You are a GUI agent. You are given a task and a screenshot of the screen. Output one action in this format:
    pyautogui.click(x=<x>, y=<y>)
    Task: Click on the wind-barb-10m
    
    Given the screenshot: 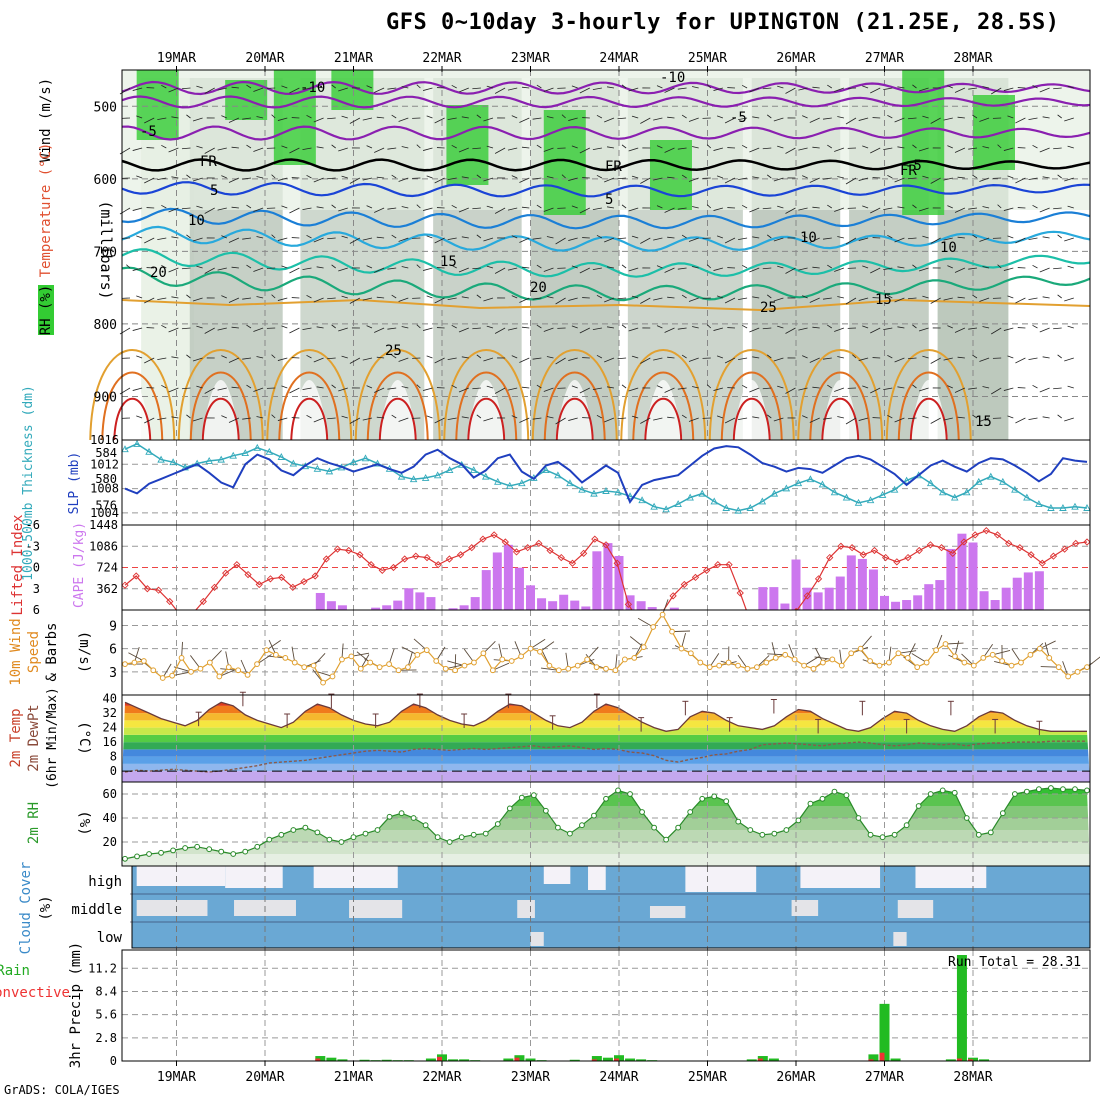 What is the action you would take?
    pyautogui.click(x=454, y=667)
    